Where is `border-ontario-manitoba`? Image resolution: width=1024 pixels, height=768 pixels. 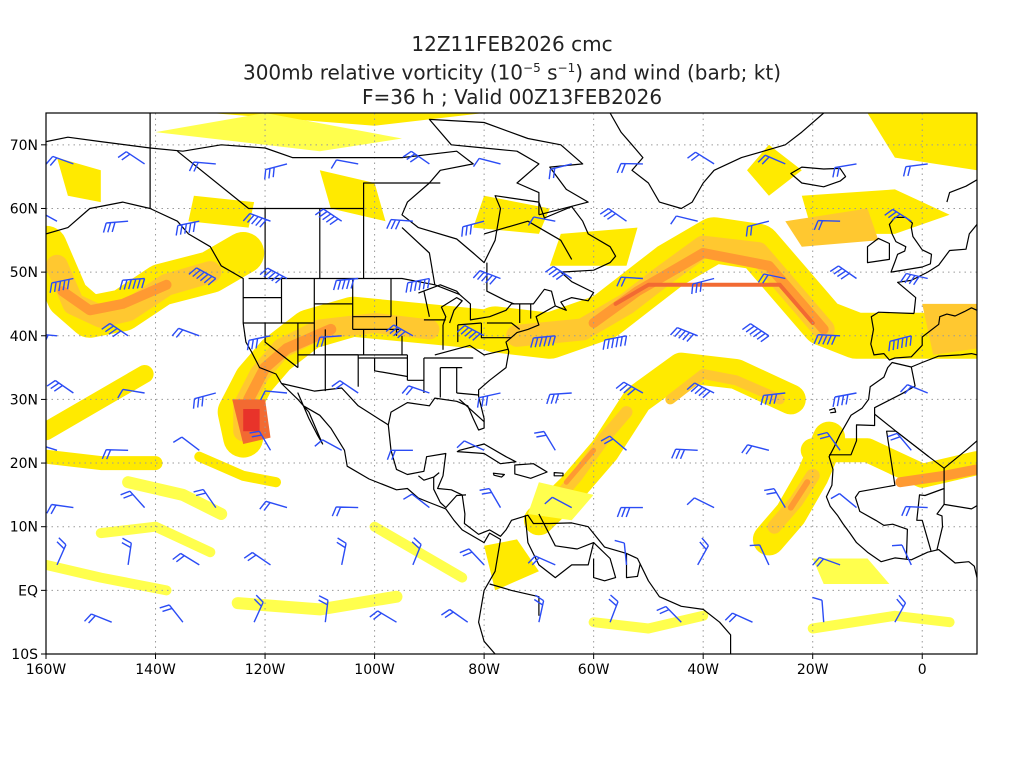
border-ontario-manitoba is located at coordinates (418, 256).